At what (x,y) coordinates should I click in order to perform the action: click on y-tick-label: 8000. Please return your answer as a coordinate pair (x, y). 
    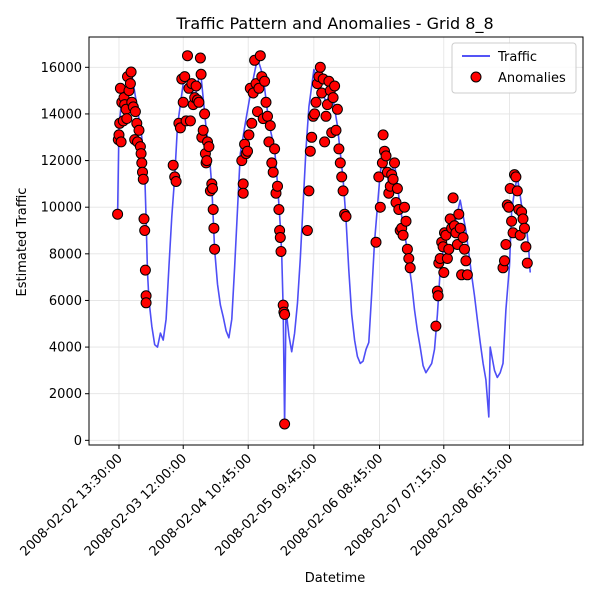
    Looking at the image, I should click on (65, 254).